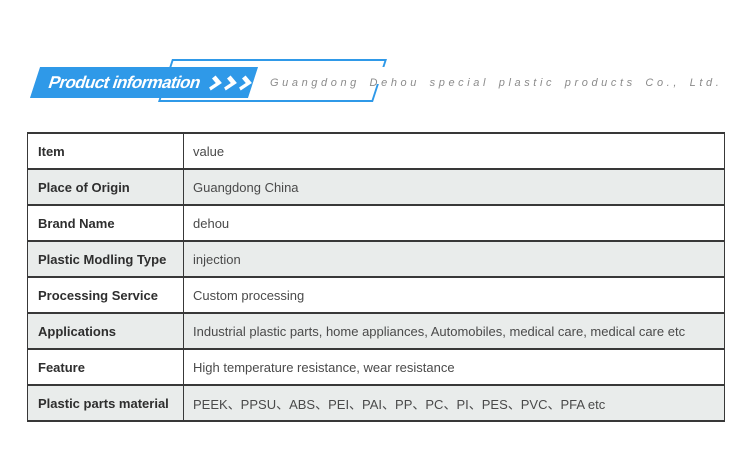  Describe the element at coordinates (105, 295) in the screenshot. I see `spec-label: Processing Service` at that location.